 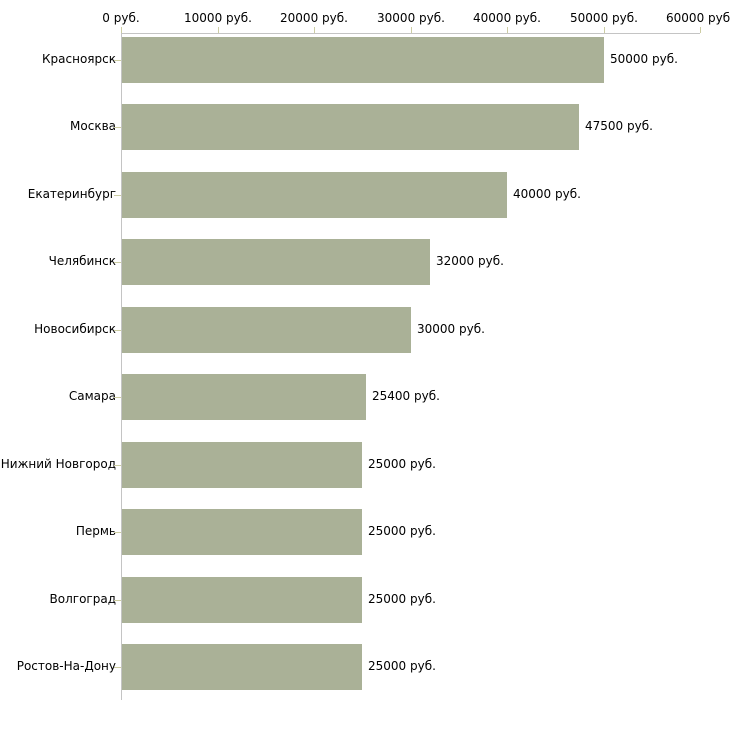 What do you see at coordinates (218, 18) in the screenshot?
I see `x-tick-label: 10000 руб.` at bounding box center [218, 18].